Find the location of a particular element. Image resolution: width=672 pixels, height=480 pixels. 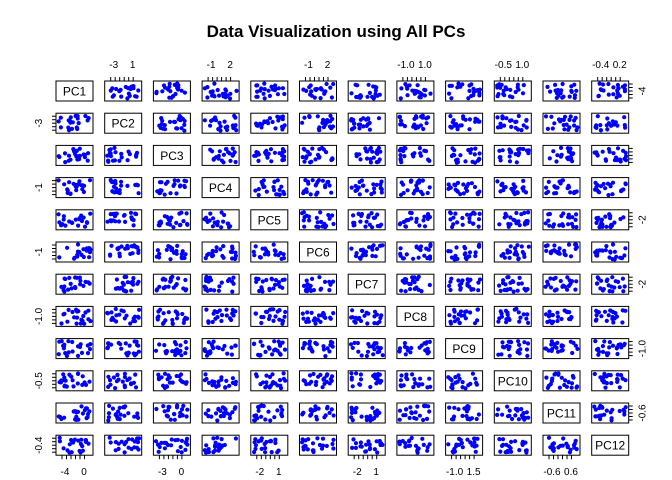

panel-PC9-PC2 is located at coordinates (123, 349).